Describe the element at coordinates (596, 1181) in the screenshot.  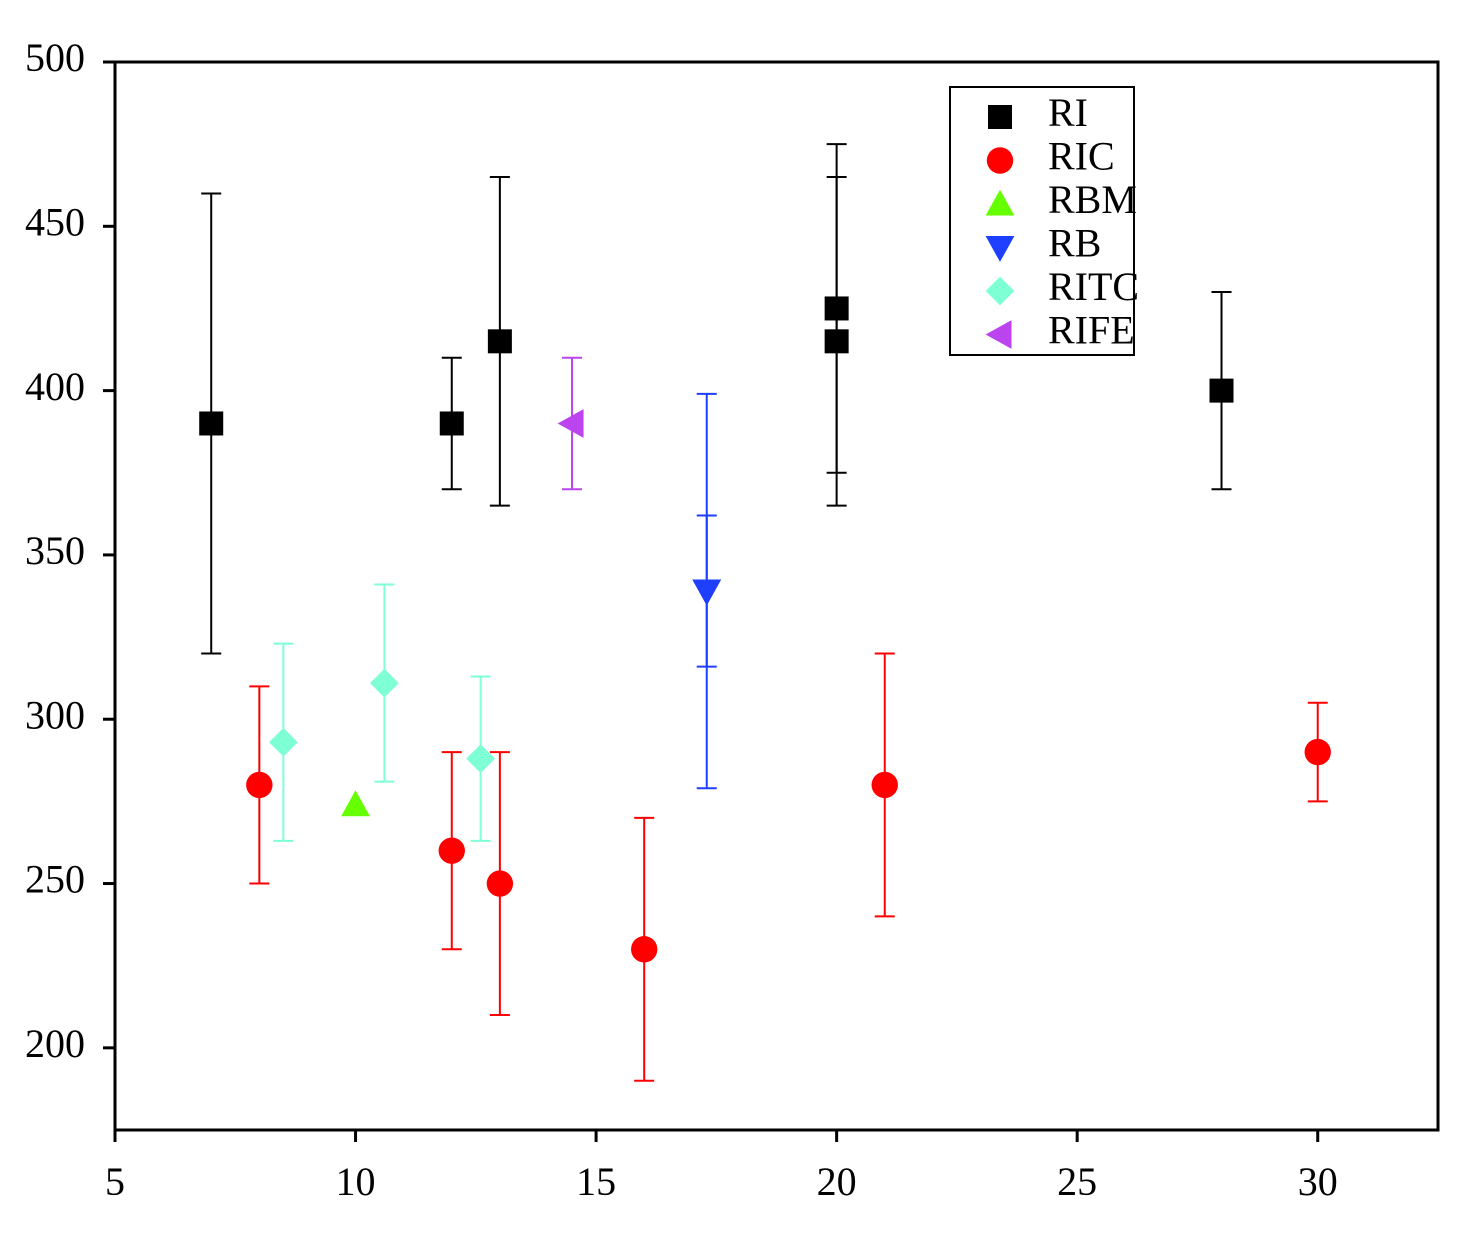
I see `x-tick-label: 15` at that location.